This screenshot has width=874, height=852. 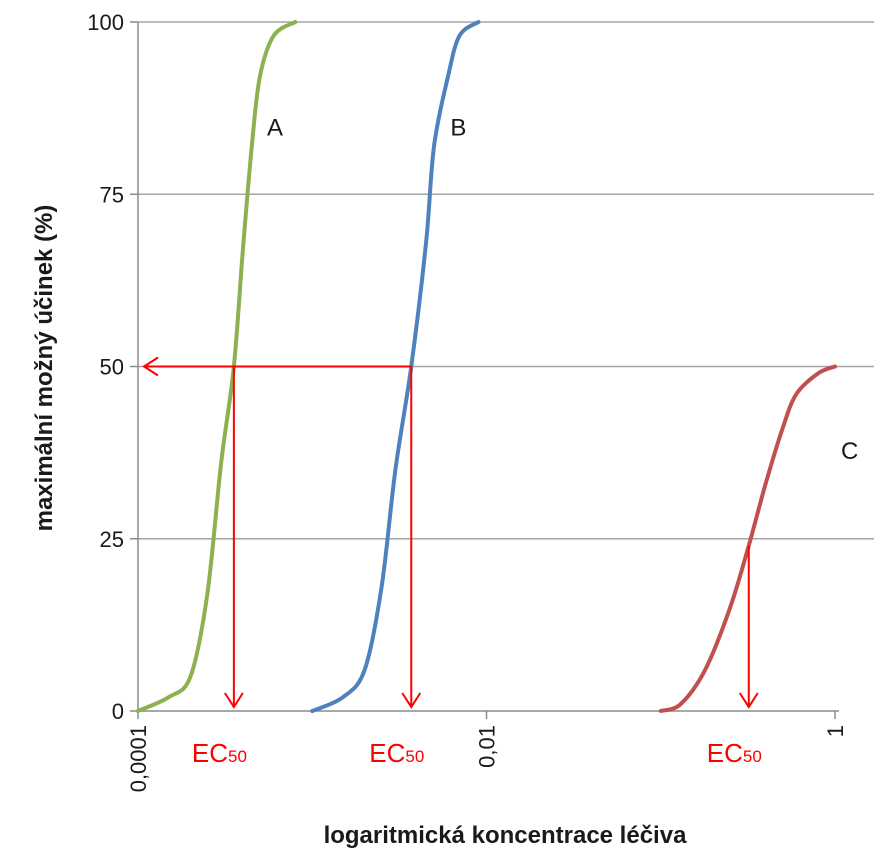 I want to click on x-tick-label: 0,01, so click(x=487, y=746).